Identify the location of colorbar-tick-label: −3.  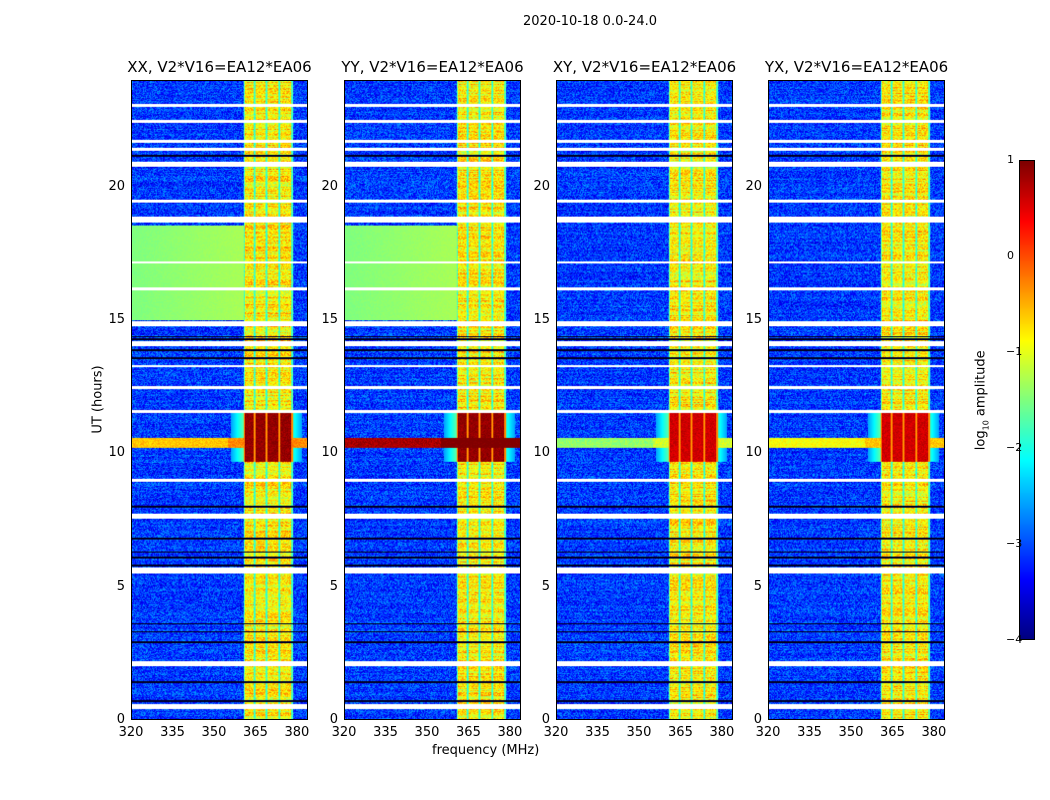
(1014, 543).